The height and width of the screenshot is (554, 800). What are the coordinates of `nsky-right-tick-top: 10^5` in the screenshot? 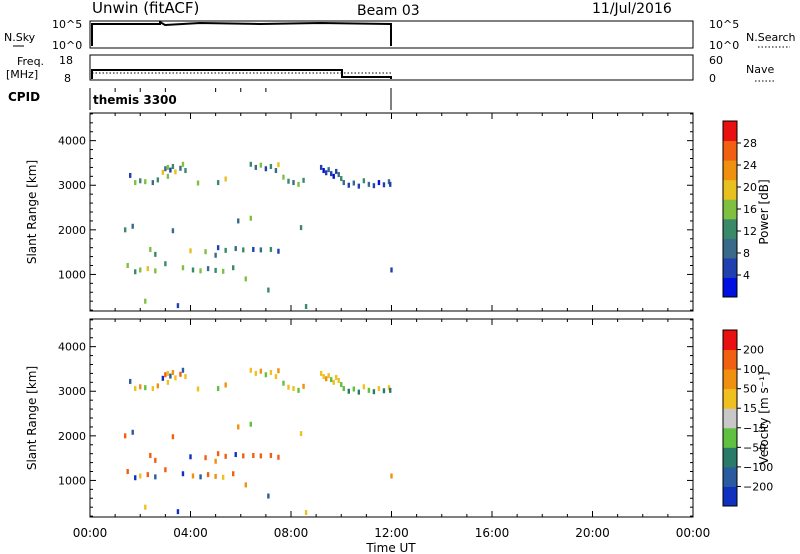 It's located at (724, 24).